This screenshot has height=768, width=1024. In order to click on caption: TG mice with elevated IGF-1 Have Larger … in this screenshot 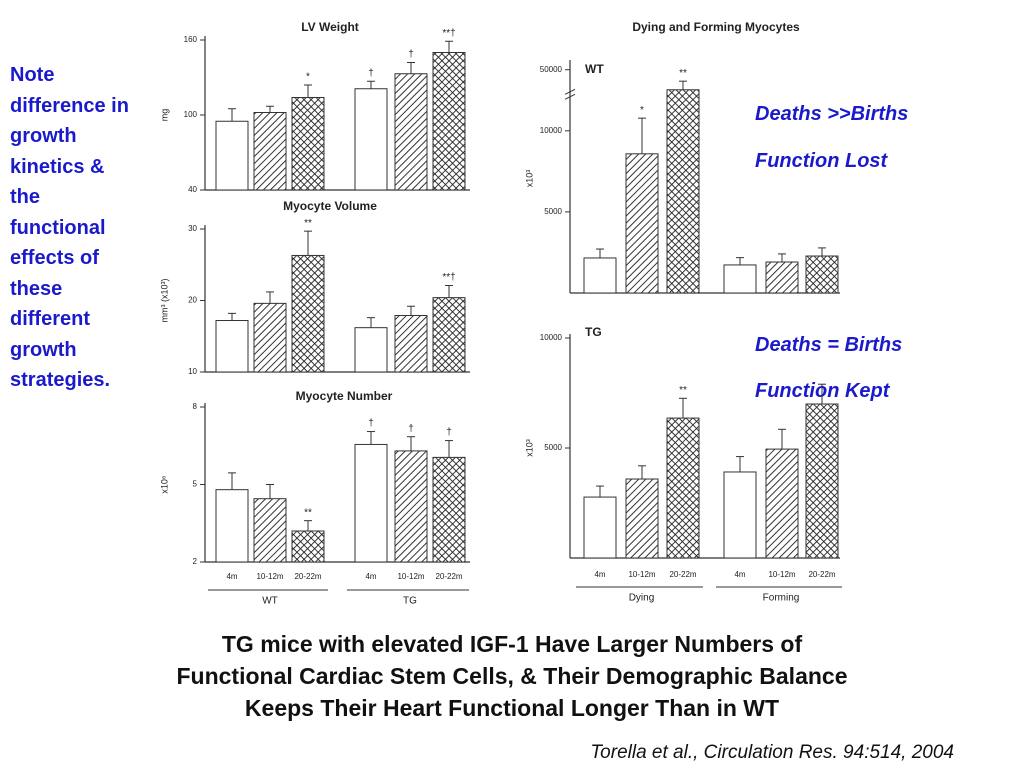, I will do `click(512, 676)`.